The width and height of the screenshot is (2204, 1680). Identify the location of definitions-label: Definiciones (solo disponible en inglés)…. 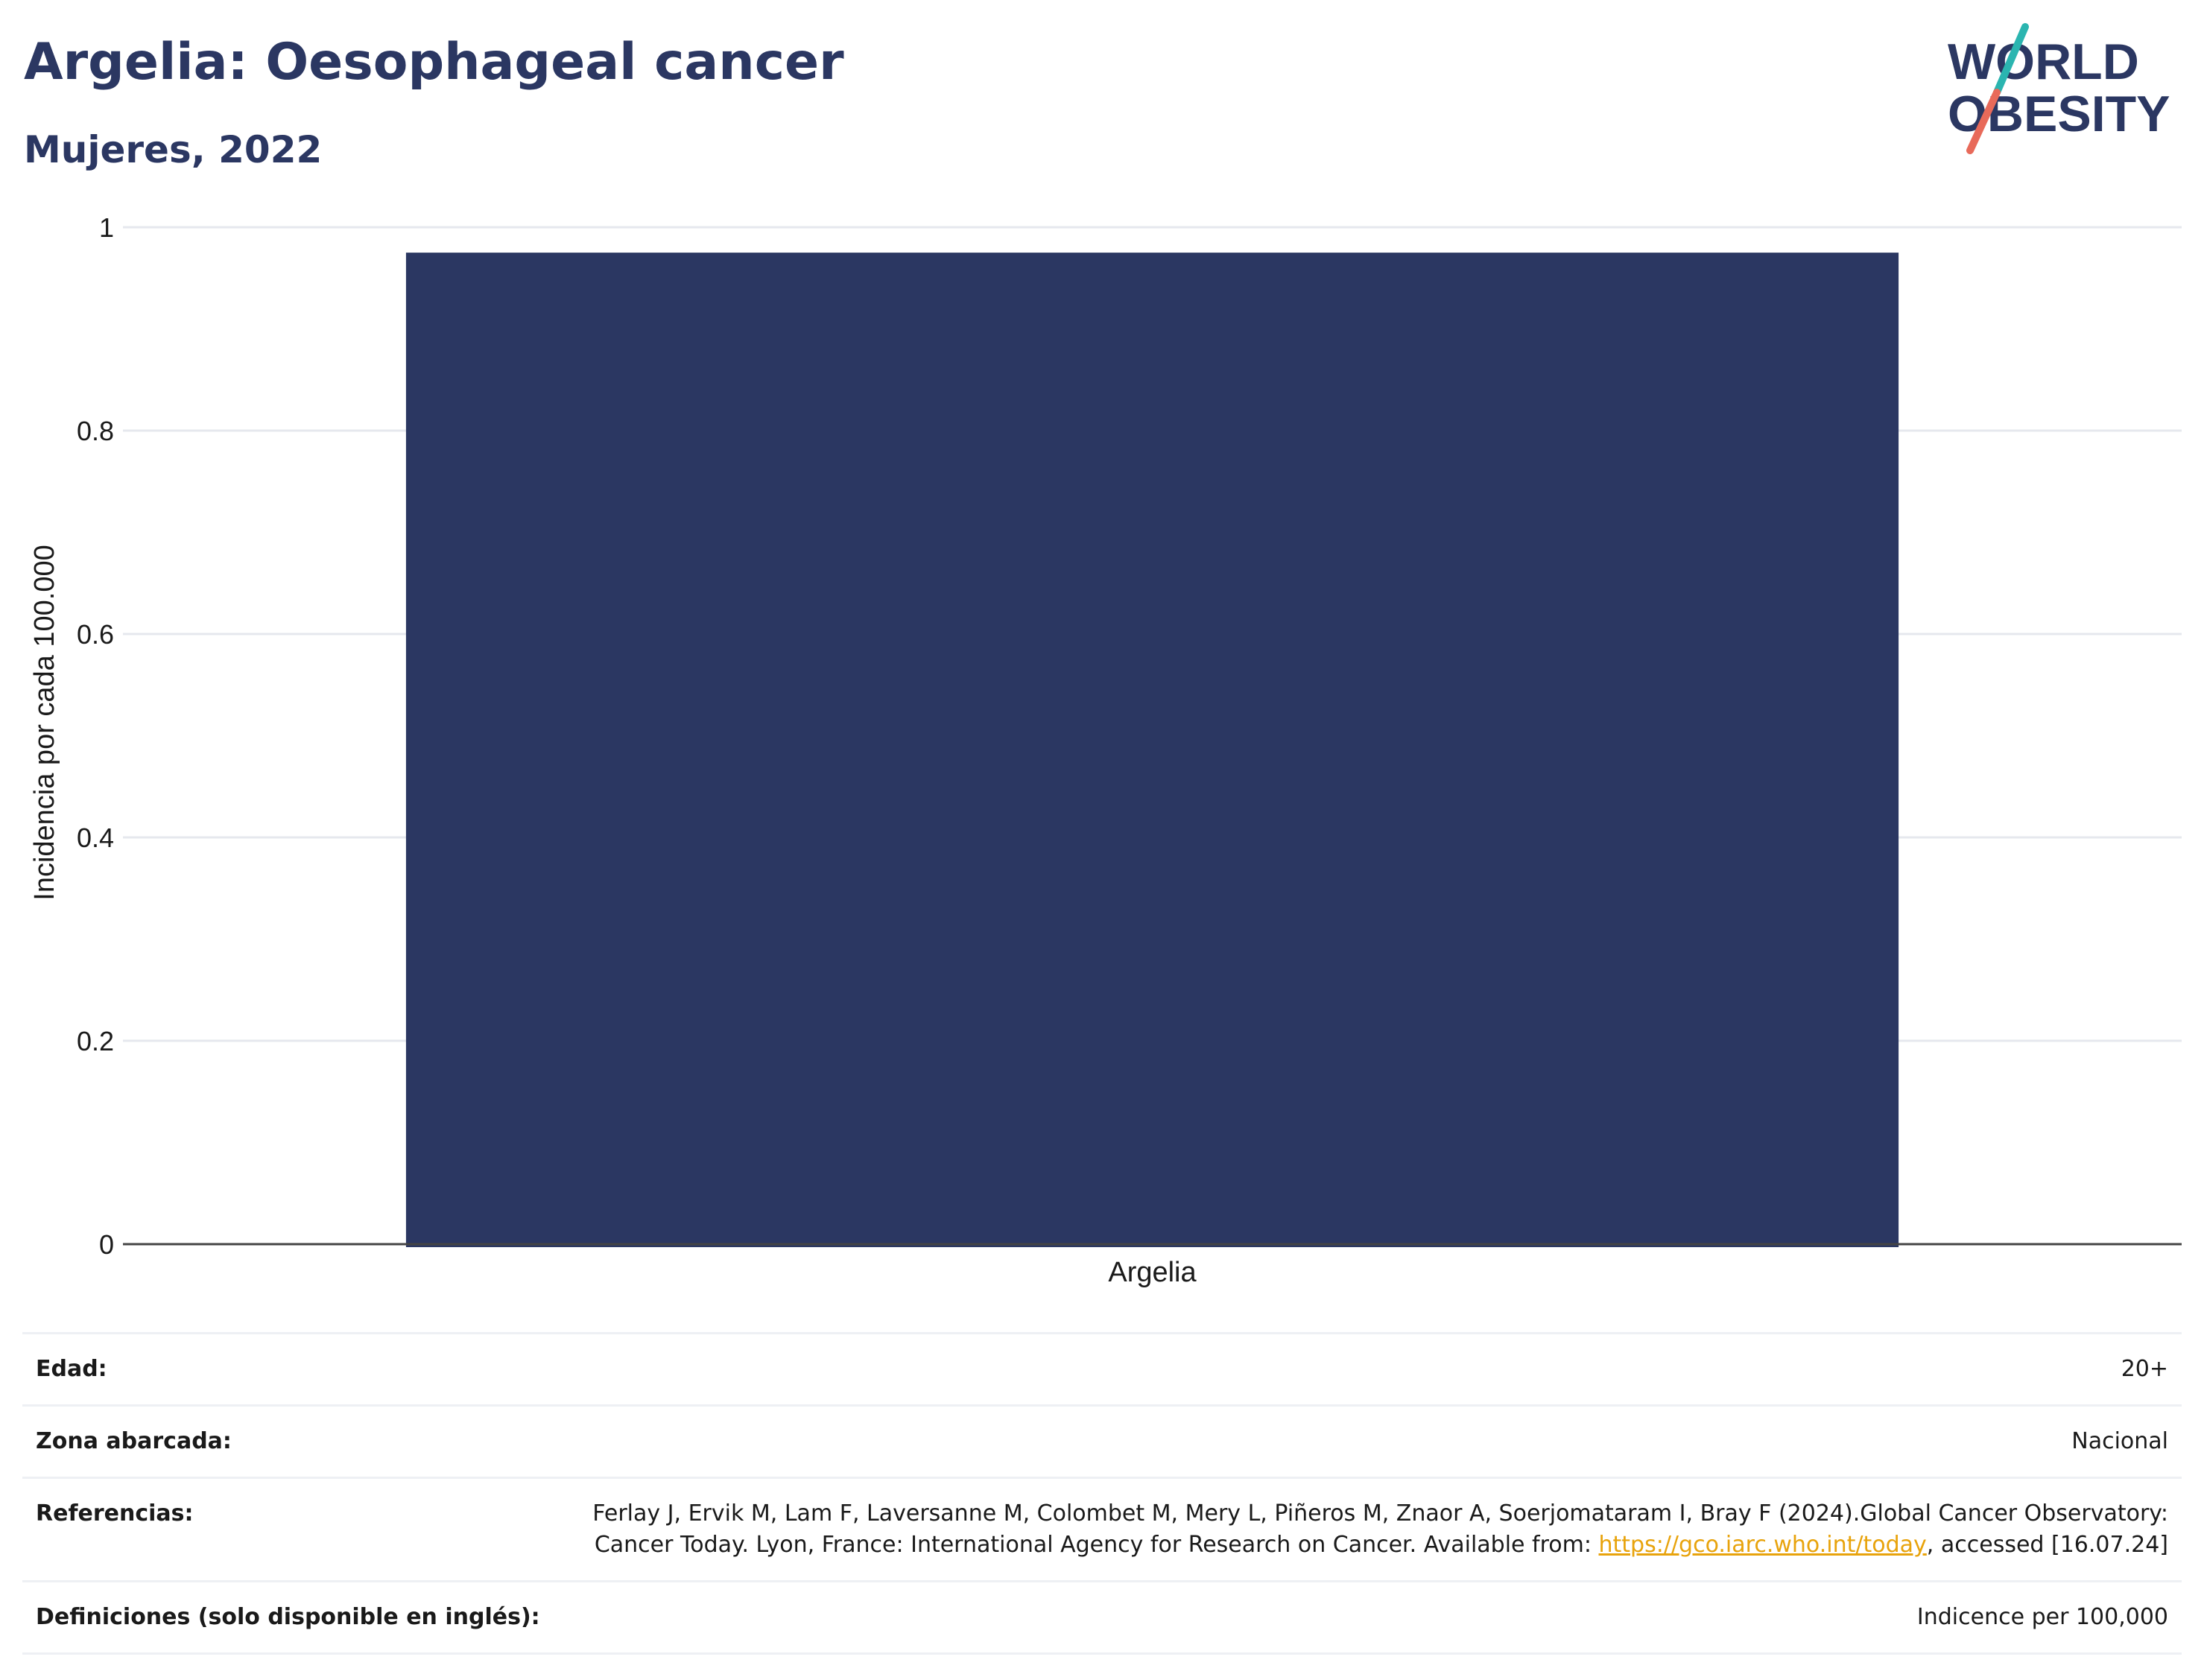
(296, 1617).